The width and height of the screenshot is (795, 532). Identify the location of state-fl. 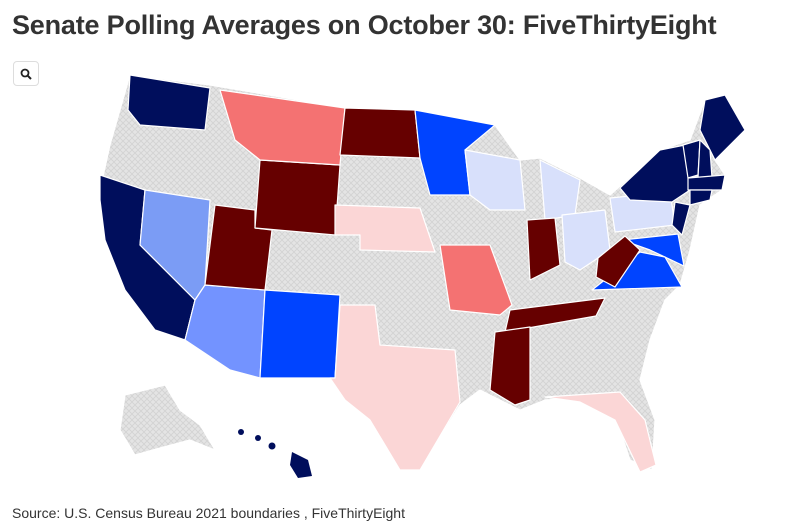
(600, 432).